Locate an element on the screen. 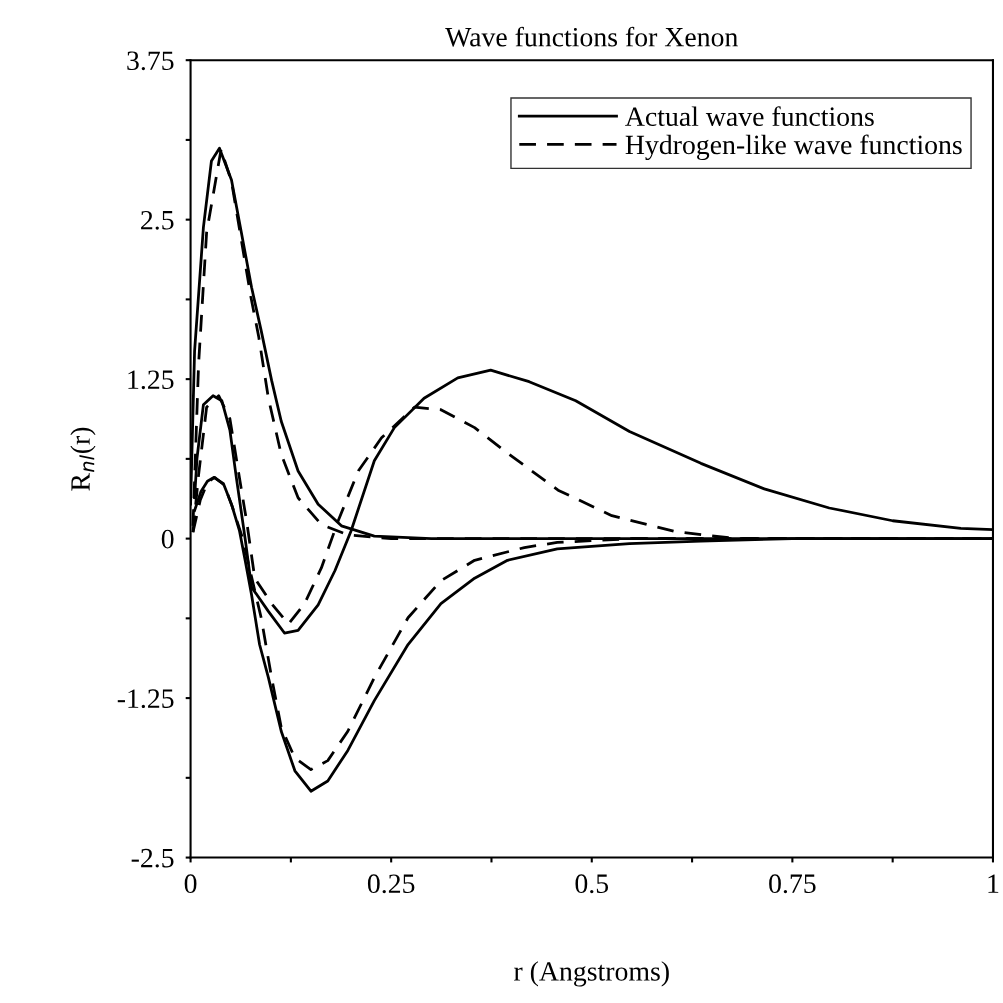  x-axis-title: r (Angstroms) is located at coordinates (591, 974).